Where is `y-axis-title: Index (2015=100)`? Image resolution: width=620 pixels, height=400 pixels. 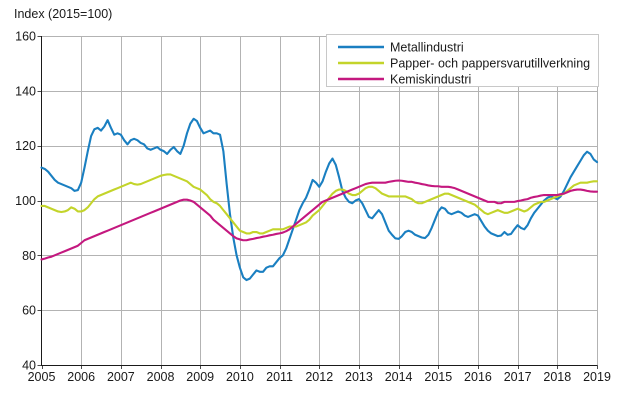
y-axis-title: Index (2015=100) is located at coordinates (63, 14).